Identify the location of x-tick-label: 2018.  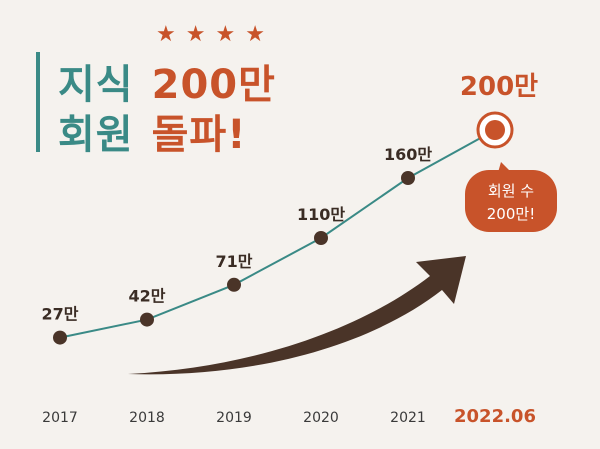
(147, 418).